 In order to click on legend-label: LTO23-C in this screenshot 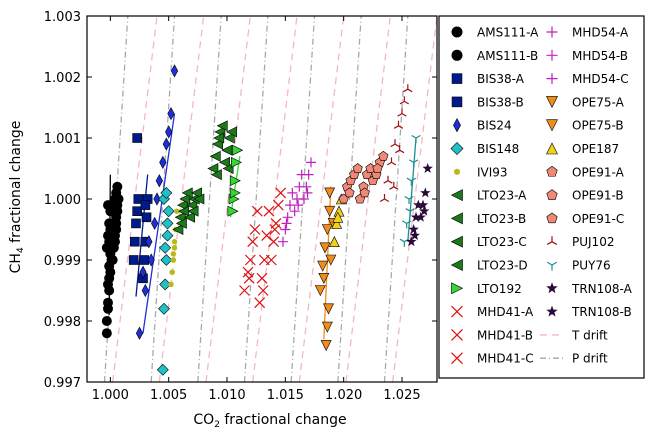, I will do `click(502, 242)`.